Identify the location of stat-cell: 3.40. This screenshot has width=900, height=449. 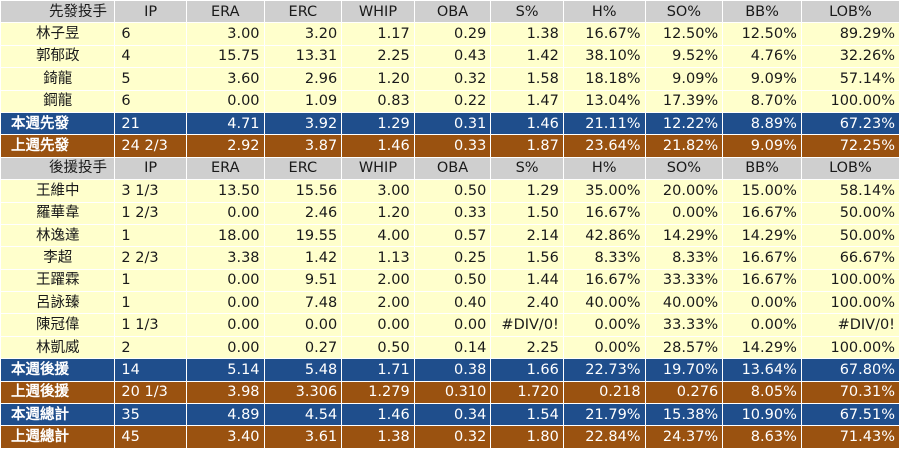
(225, 437).